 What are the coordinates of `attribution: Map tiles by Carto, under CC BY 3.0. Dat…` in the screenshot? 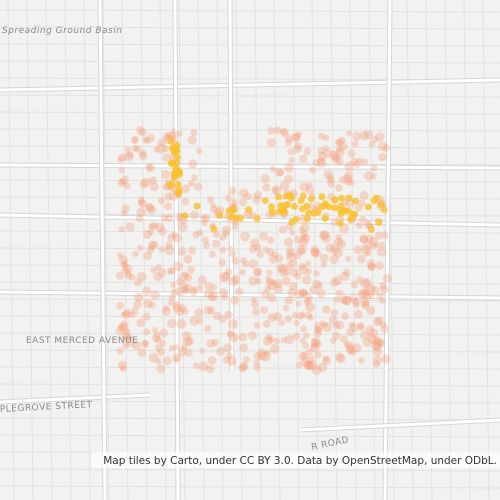 It's located at (300, 461).